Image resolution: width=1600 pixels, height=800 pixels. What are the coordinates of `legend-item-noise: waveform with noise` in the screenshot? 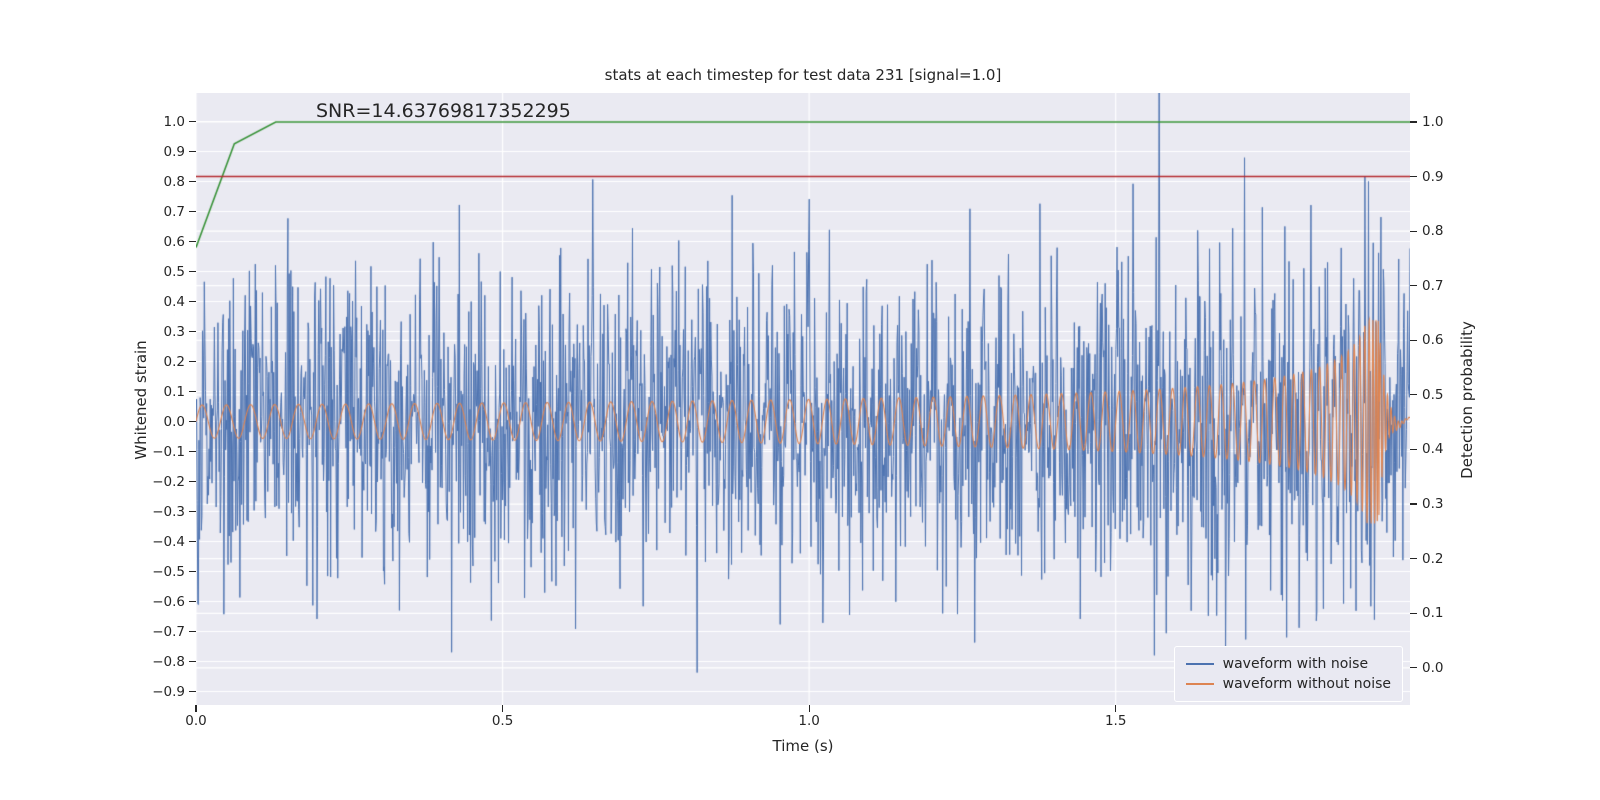 It's located at (1288, 664).